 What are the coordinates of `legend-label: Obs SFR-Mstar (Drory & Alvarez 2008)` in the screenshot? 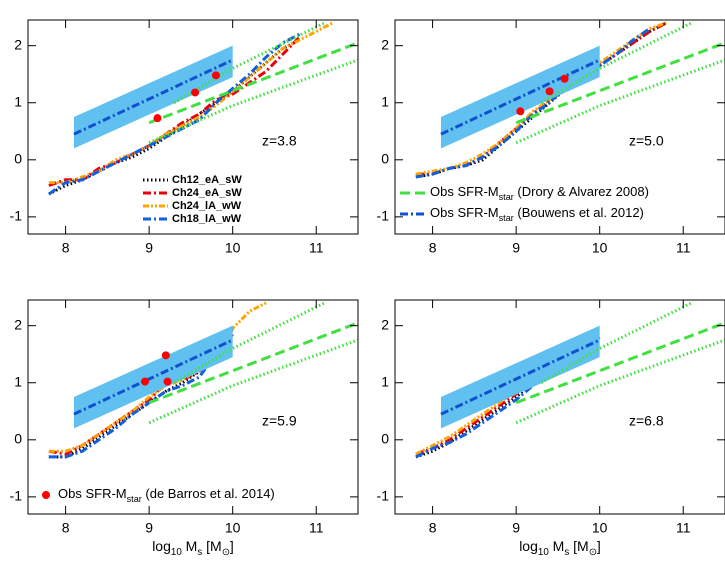 It's located at (539, 193).